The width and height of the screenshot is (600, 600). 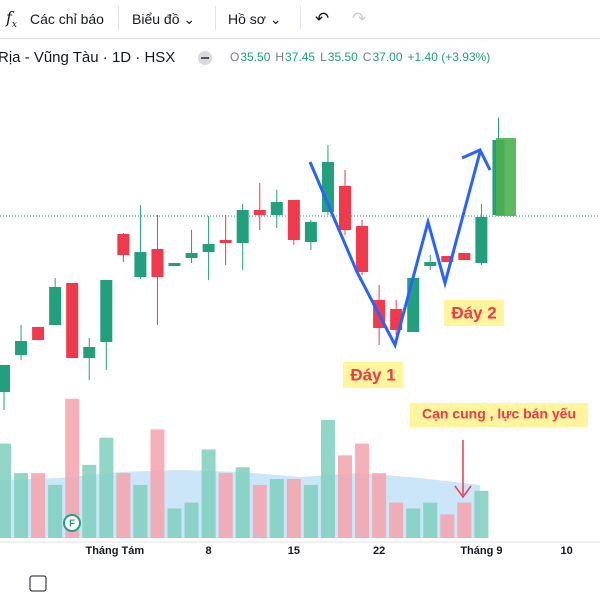 I want to click on calendar-icon, so click(x=38, y=583).